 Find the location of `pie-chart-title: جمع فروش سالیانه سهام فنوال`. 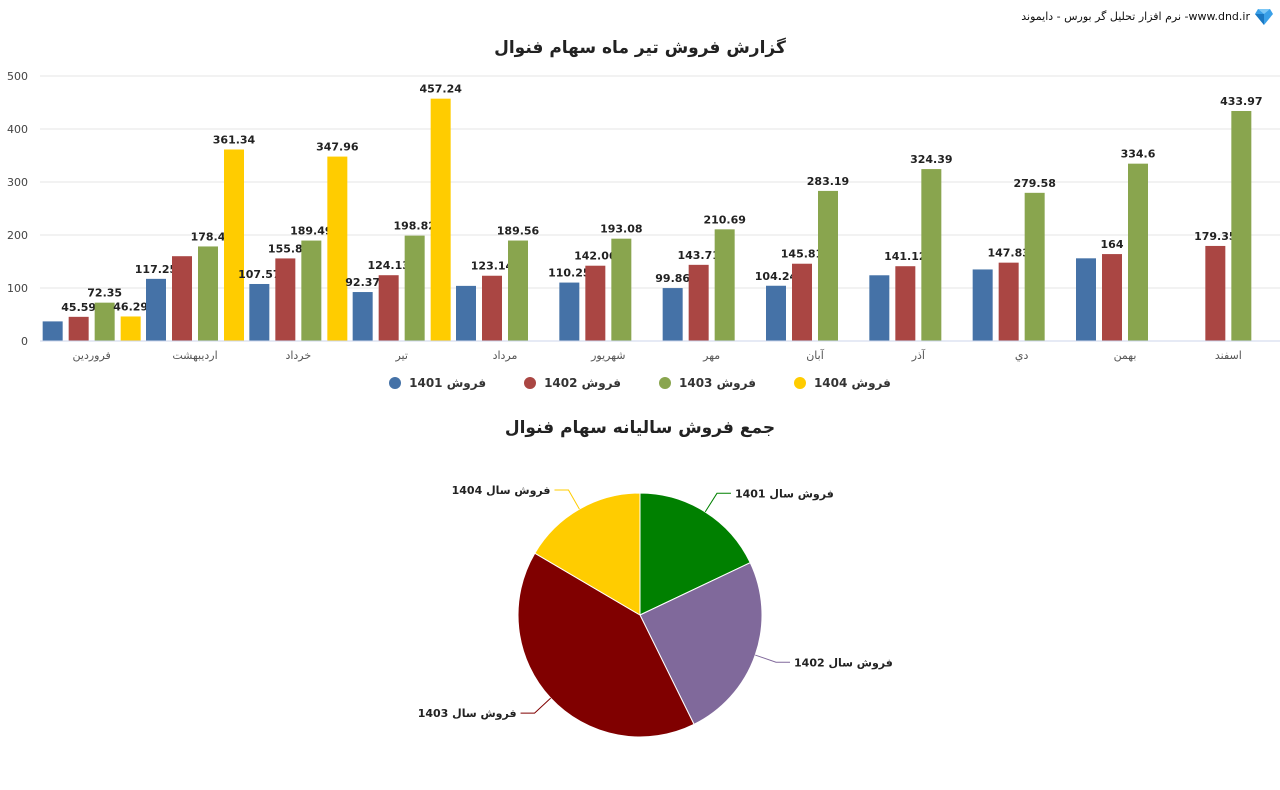

pie-chart-title: جمع فروش سالیانه سهام فنوال is located at coordinates (640, 428).